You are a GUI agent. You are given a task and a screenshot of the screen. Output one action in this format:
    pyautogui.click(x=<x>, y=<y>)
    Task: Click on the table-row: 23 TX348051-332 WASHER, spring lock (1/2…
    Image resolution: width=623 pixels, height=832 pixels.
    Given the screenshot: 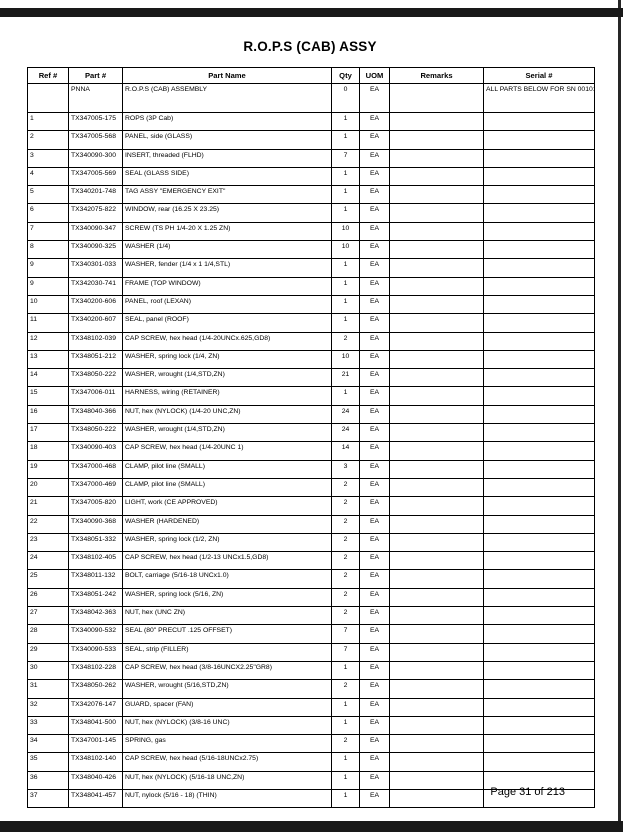 What is the action you would take?
    pyautogui.click(x=311, y=542)
    